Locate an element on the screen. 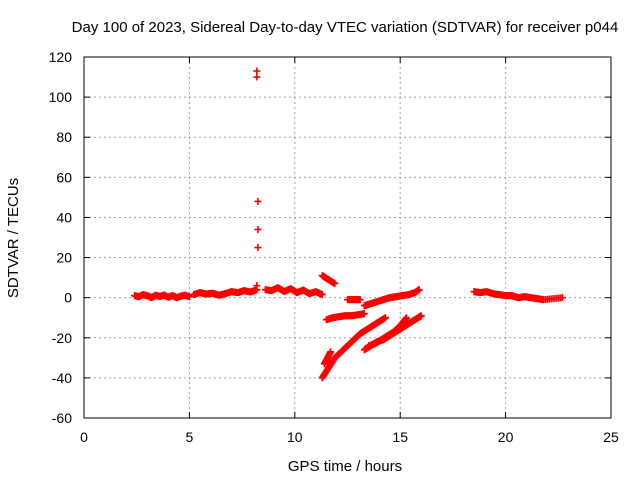  series-slant2 is located at coordinates (388, 332).